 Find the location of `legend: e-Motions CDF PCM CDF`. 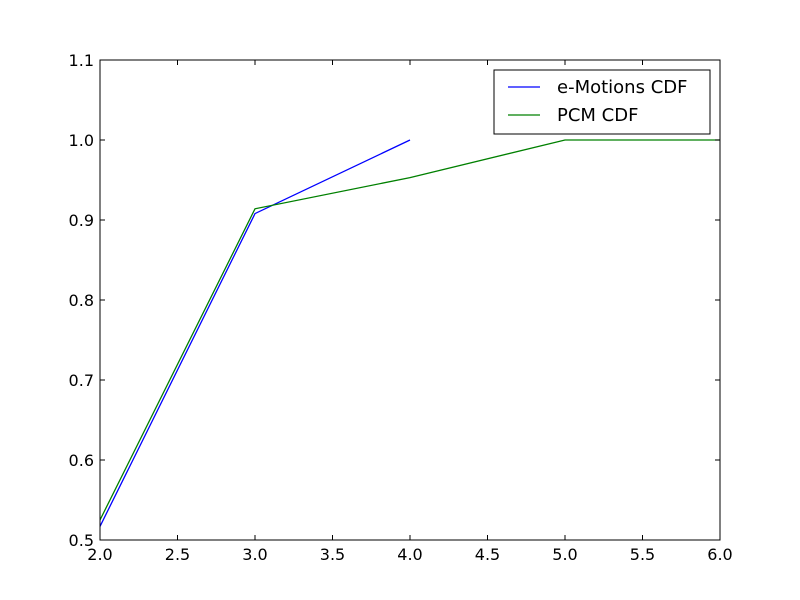

legend: e-Motions CDF PCM CDF is located at coordinates (602, 102).